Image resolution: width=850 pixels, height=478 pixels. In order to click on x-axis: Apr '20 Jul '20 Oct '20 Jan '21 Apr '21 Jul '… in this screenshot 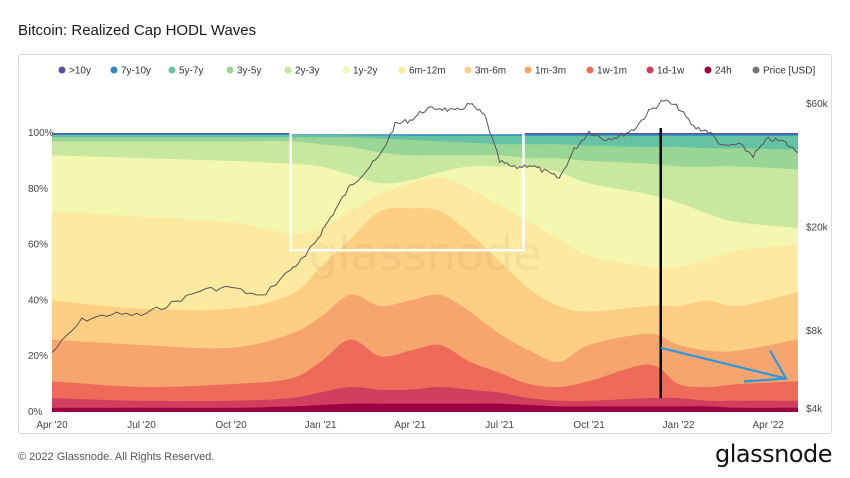, I will do `click(410, 425)`.